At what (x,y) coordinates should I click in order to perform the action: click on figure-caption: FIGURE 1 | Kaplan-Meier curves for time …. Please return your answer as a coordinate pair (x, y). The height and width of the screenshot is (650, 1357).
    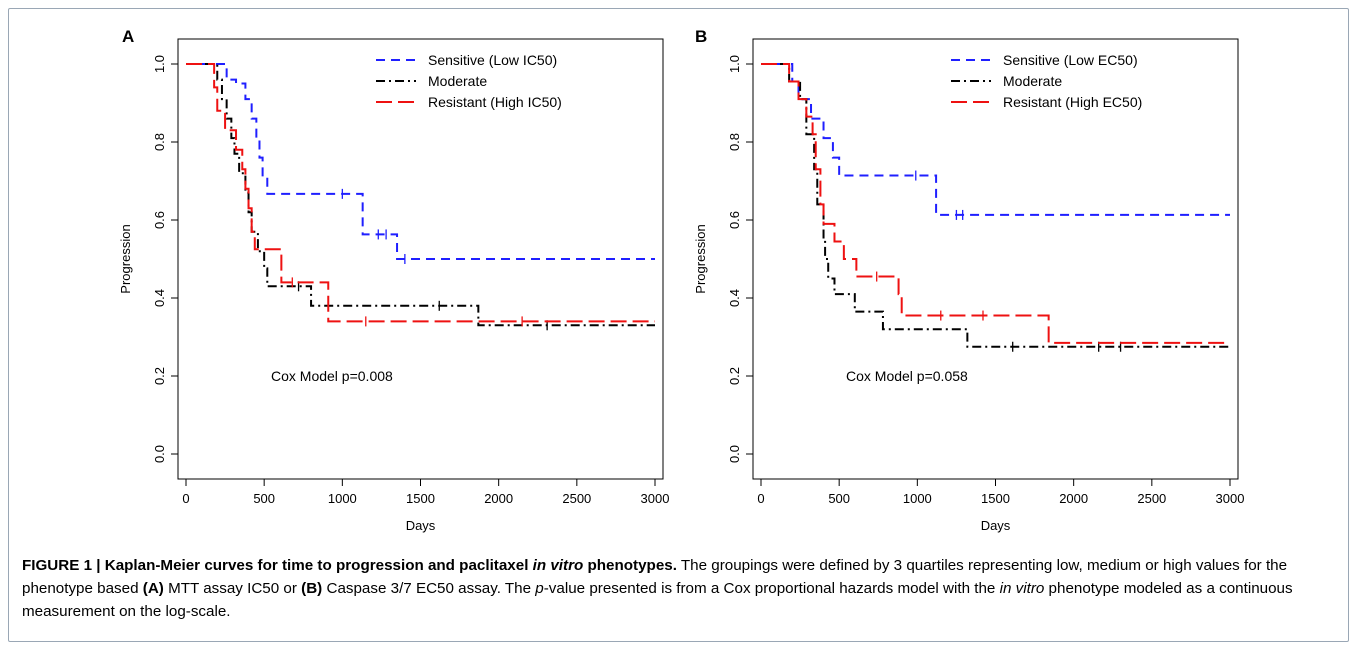
    Looking at the image, I should click on (677, 588).